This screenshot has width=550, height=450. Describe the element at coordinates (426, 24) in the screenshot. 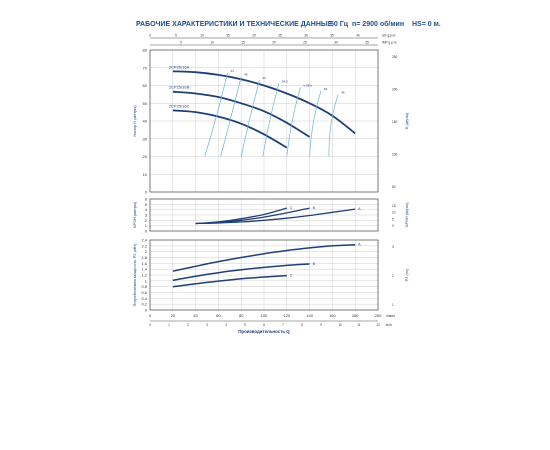

I see `hs-label: HS= 0 м.` at that location.